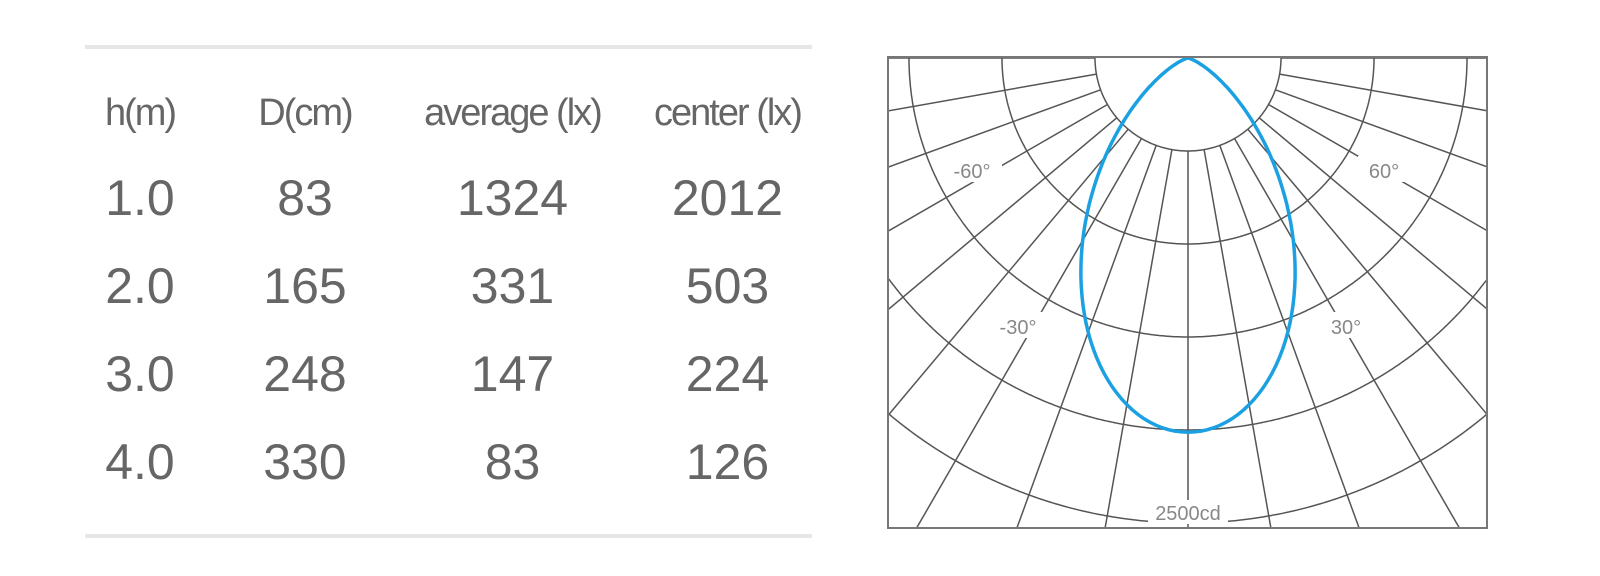 The image size is (1600, 576). I want to click on table-cell: 1324, so click(512, 198).